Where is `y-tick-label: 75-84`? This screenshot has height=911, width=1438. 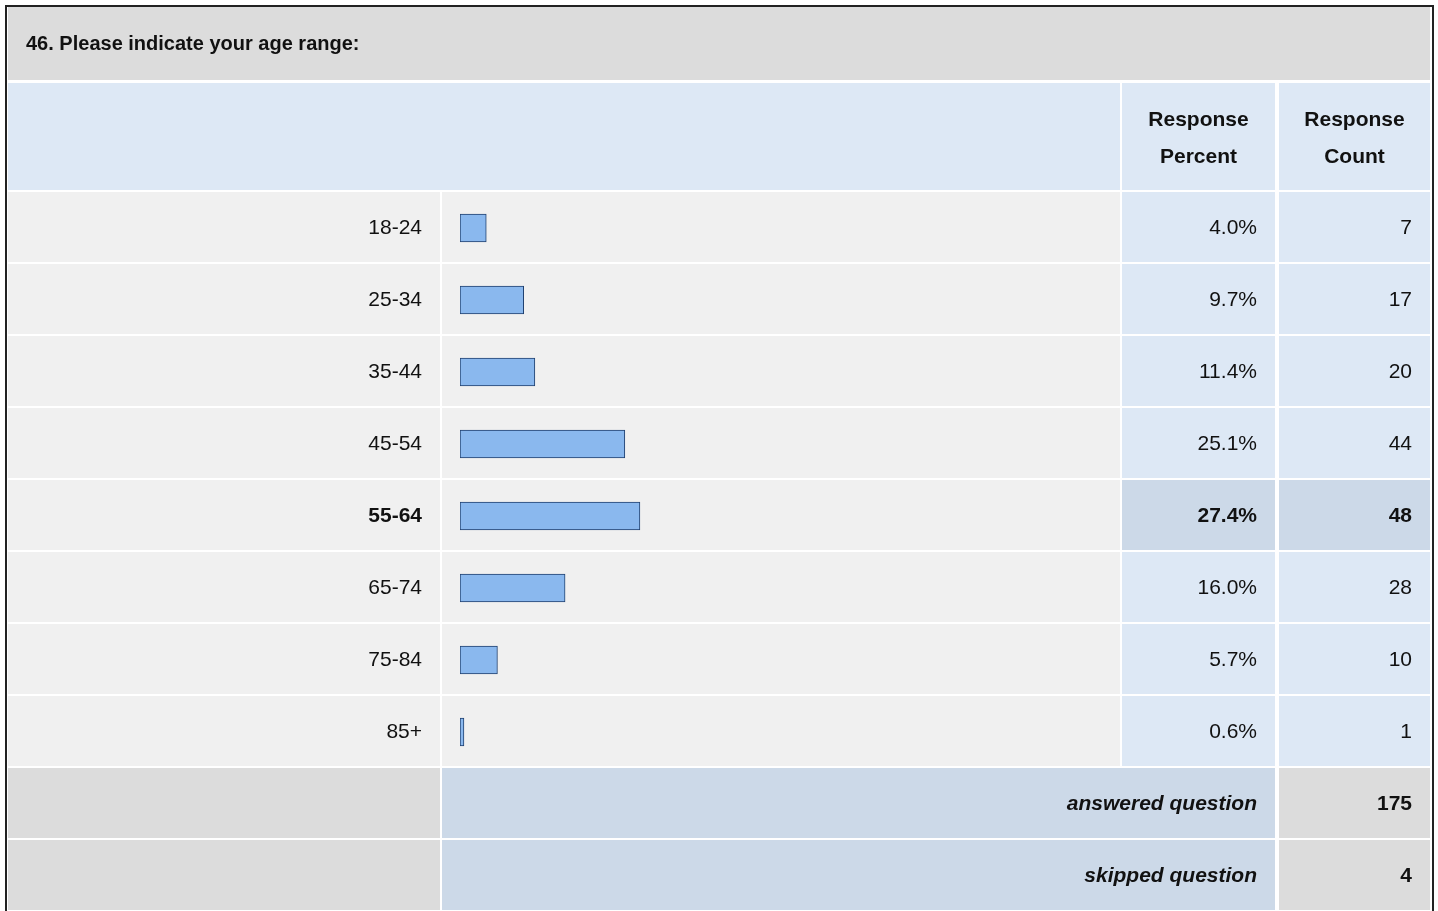
y-tick-label: 75-84 is located at coordinates (395, 659).